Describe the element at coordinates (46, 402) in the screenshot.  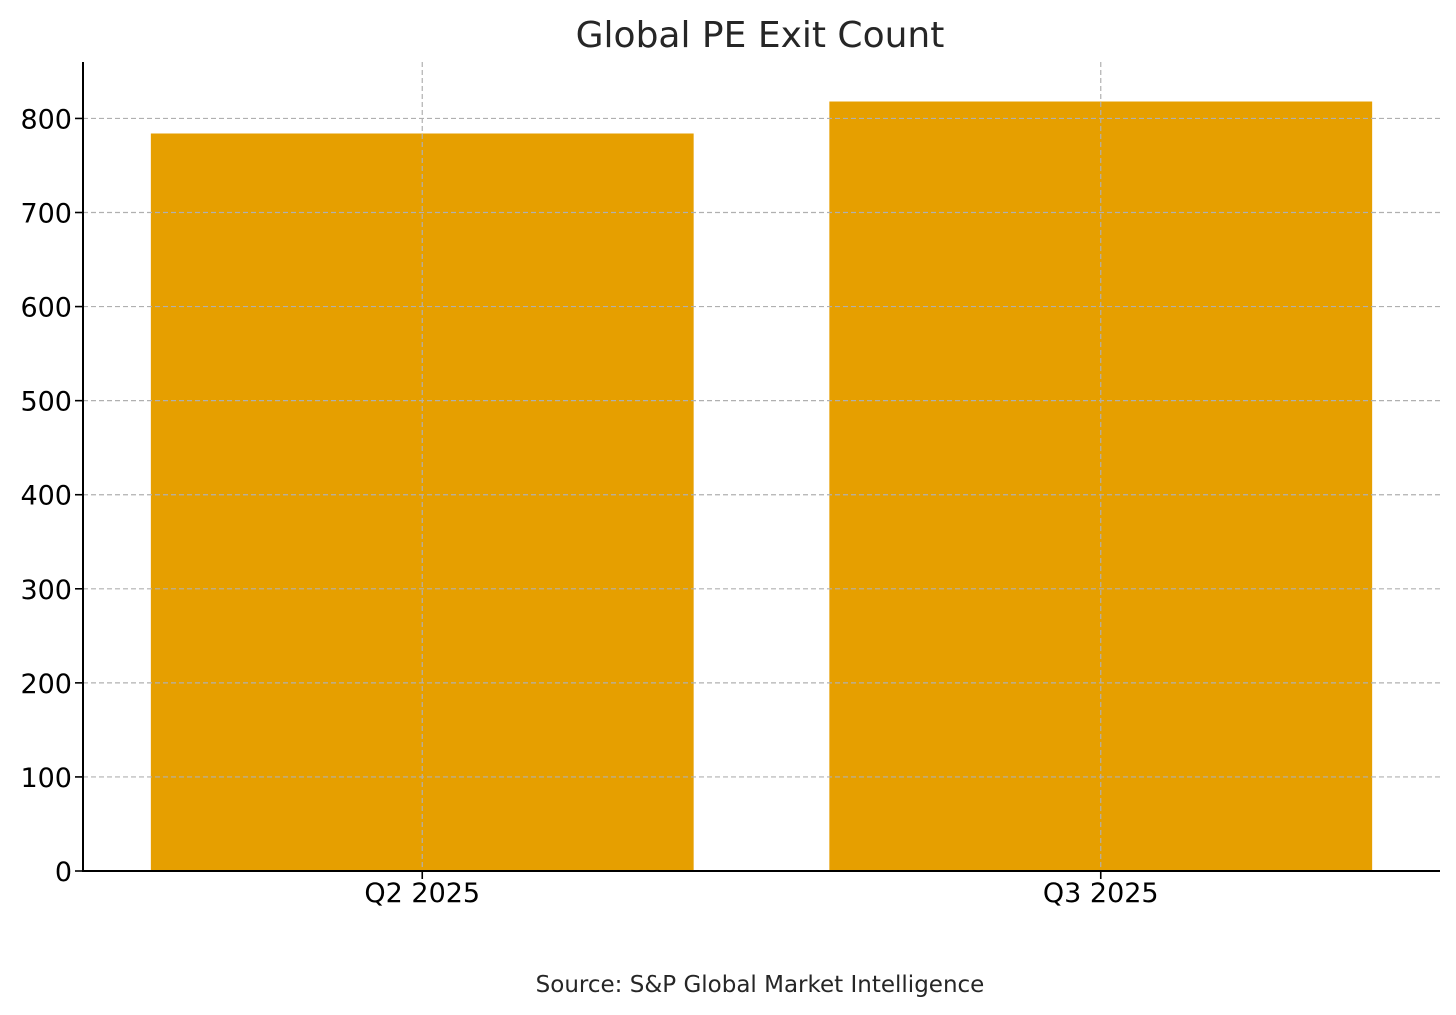
I see `y-tick-label: 500` at that location.